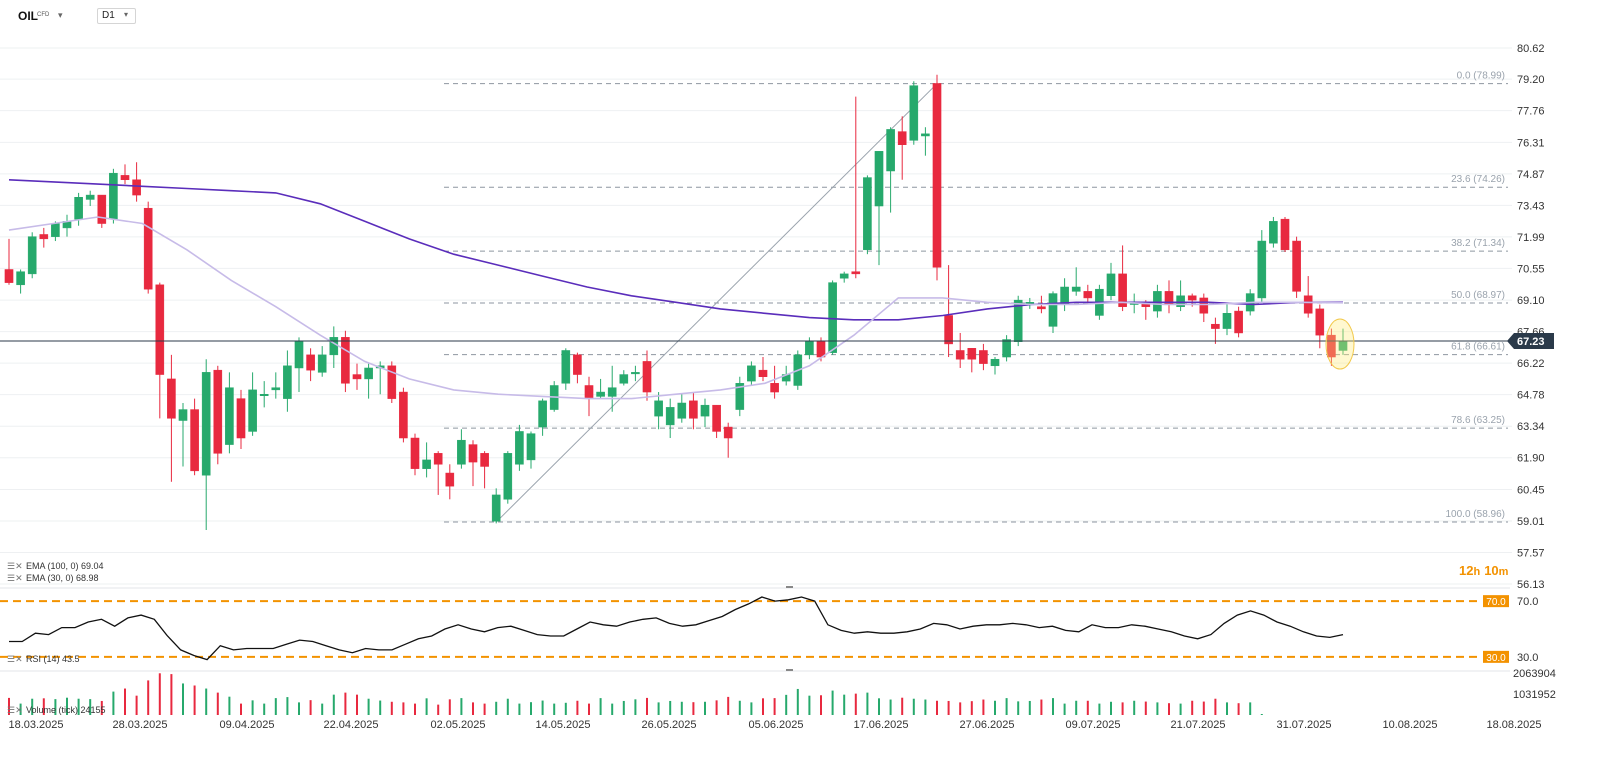 This screenshot has height=760, width=1600. I want to click on ema30-settings-icon: ☰✕, so click(15, 578).